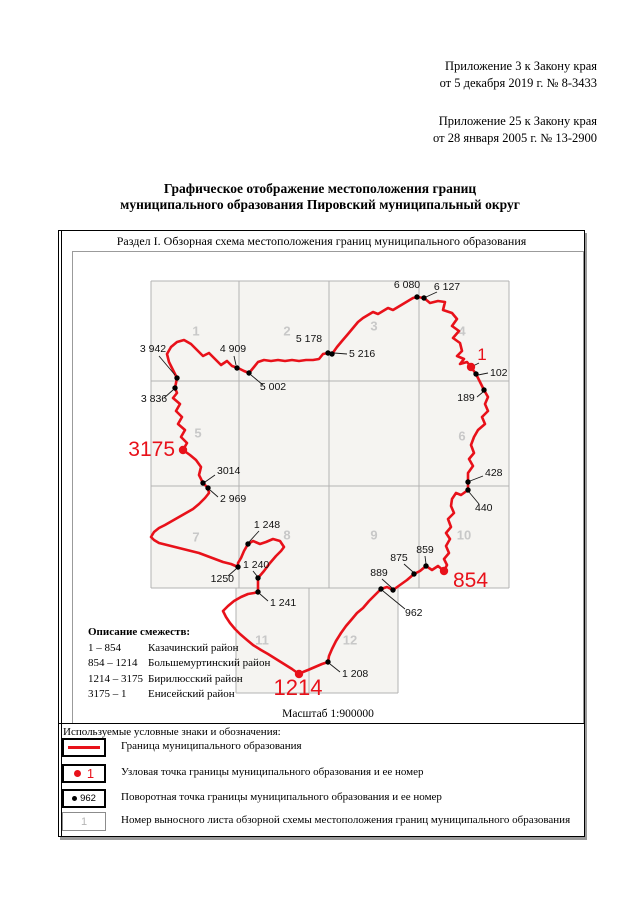 This screenshot has height=905, width=640. I want to click on sheet-number: 1, so click(84, 821).